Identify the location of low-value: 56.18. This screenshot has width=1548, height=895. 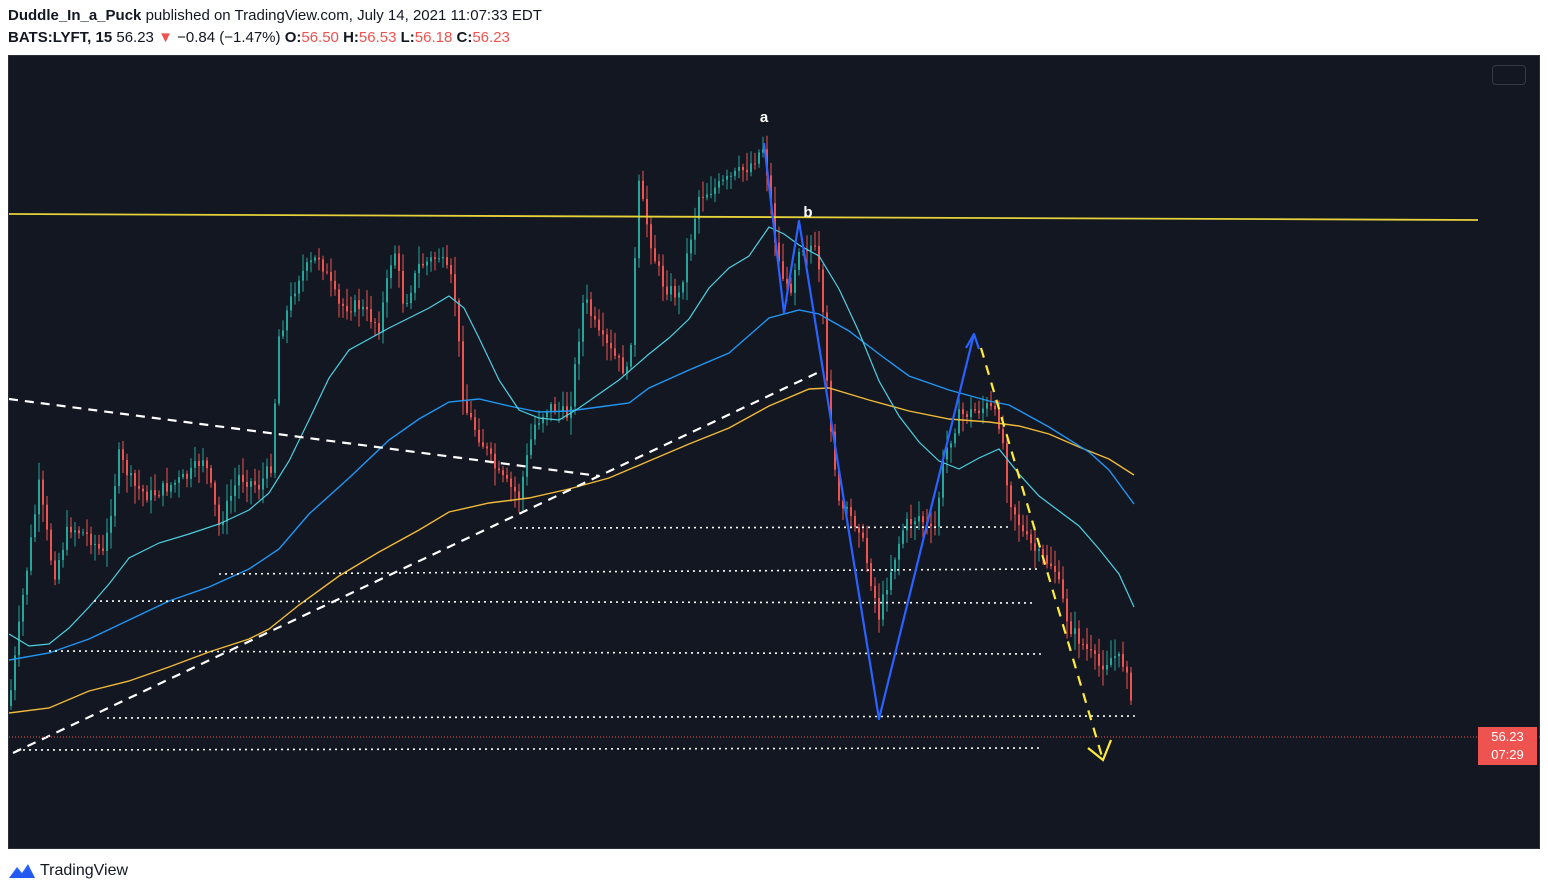
(433, 37).